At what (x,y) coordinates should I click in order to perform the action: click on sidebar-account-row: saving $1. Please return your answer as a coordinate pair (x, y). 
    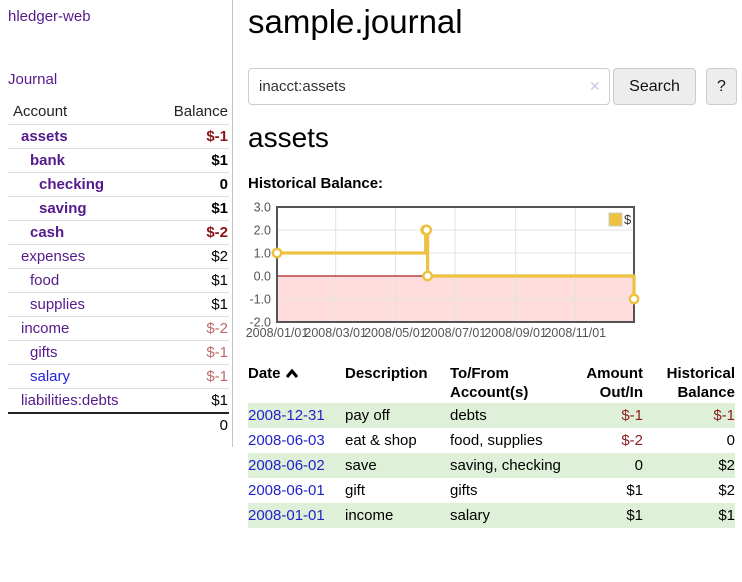
    Looking at the image, I should click on (118, 208).